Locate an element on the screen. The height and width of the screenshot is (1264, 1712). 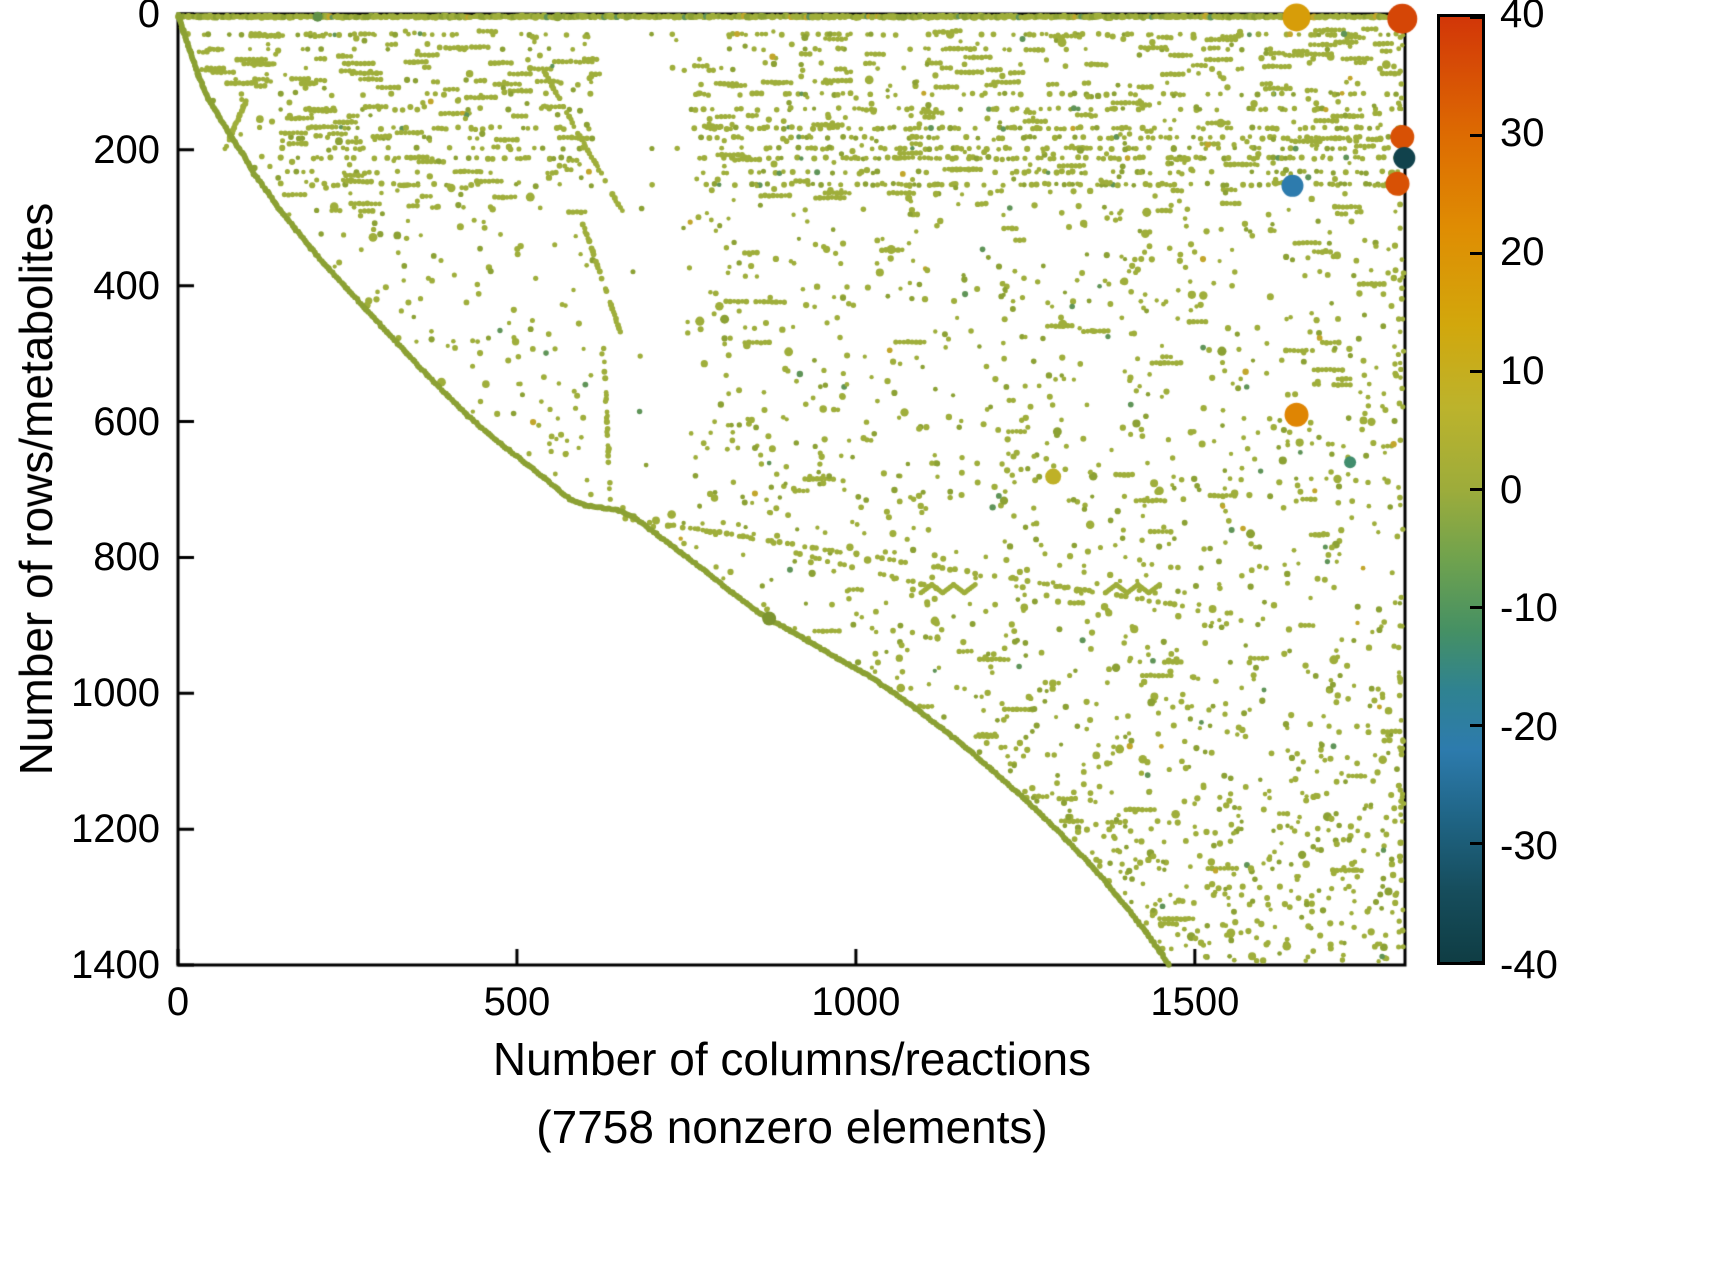
x-tick-label: 0 is located at coordinates (178, 1002).